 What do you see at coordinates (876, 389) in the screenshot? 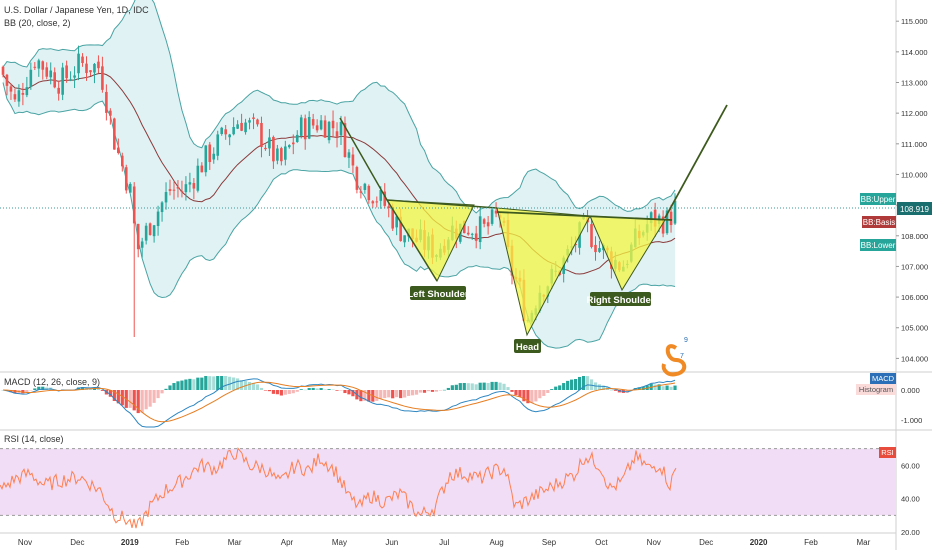
I see `histogram-badge: Histogram` at bounding box center [876, 389].